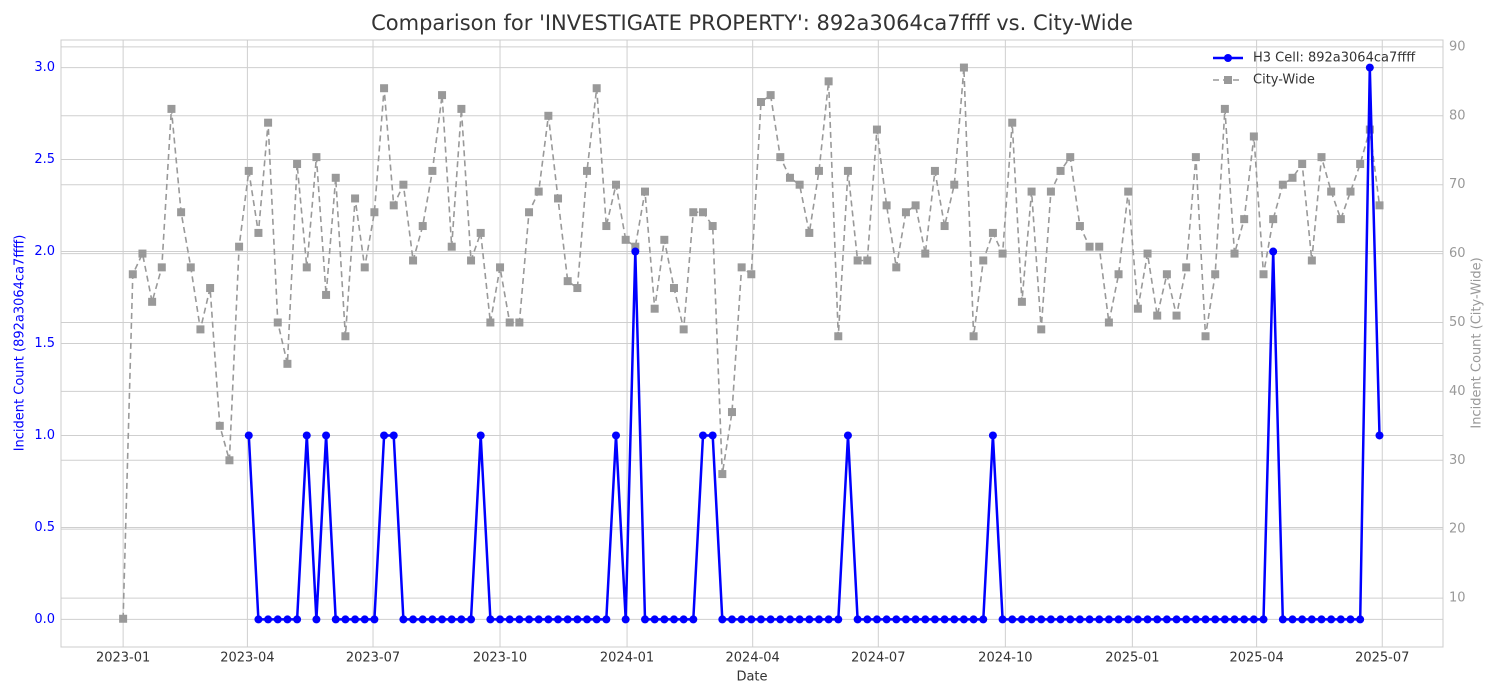  Describe the element at coordinates (1228, 58) in the screenshot. I see `legend-marker` at that location.